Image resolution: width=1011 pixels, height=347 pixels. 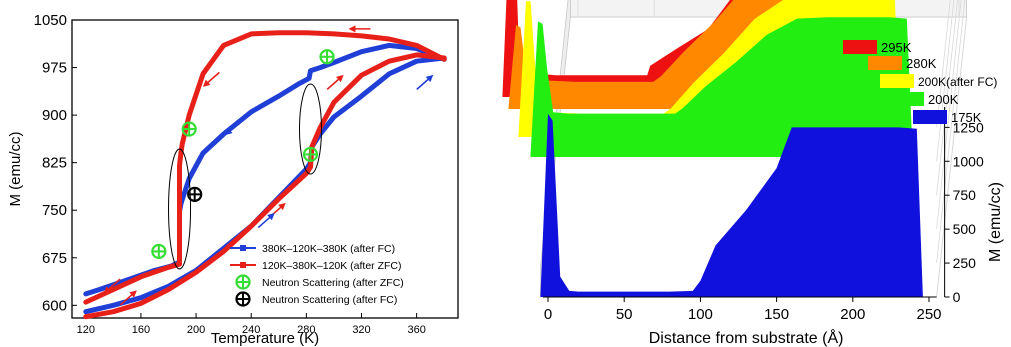 What do you see at coordinates (54, 68) in the screenshot?
I see `y-tick-label: 975` at bounding box center [54, 68].